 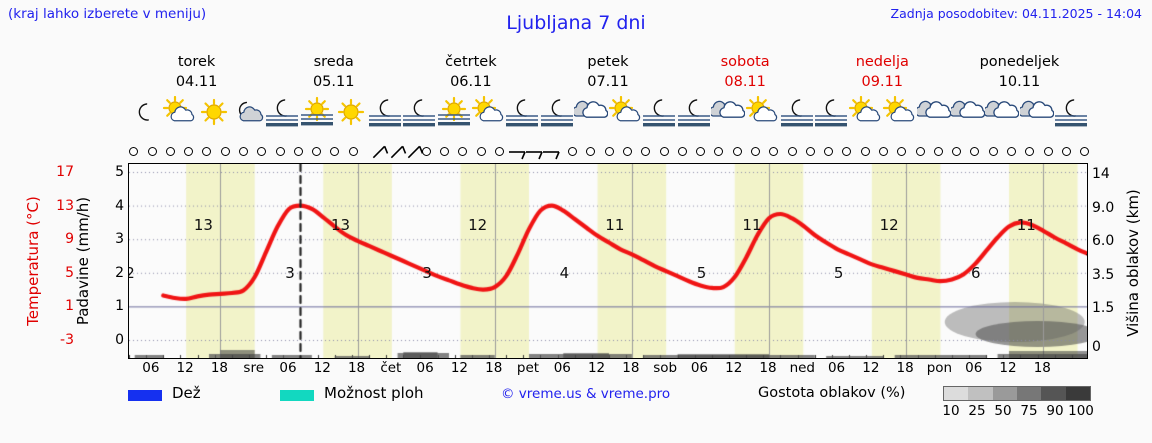 I want to click on day-date: 10.11, so click(x=1019, y=82).